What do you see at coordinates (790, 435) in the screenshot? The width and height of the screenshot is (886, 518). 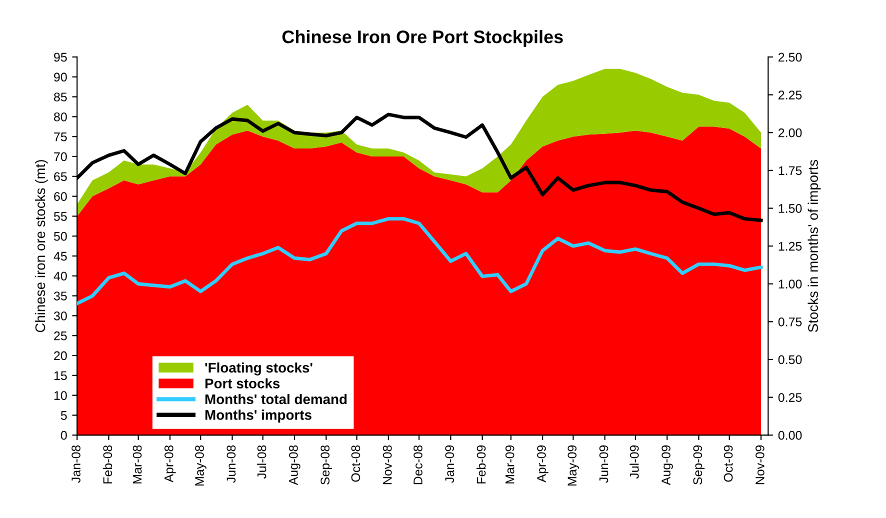 I see `y2-tick-label: 0.00` at bounding box center [790, 435].